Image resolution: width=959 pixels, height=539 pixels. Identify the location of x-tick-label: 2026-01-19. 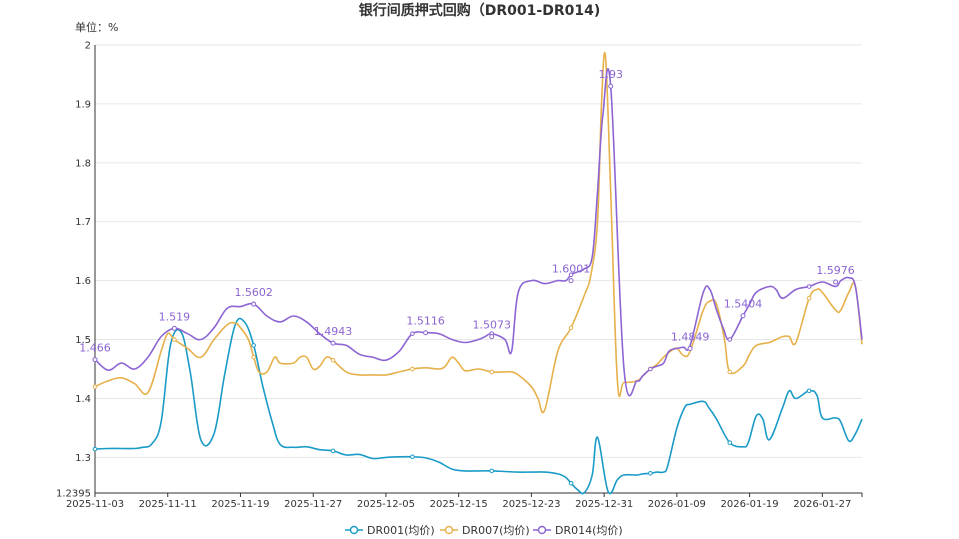
(750, 504).